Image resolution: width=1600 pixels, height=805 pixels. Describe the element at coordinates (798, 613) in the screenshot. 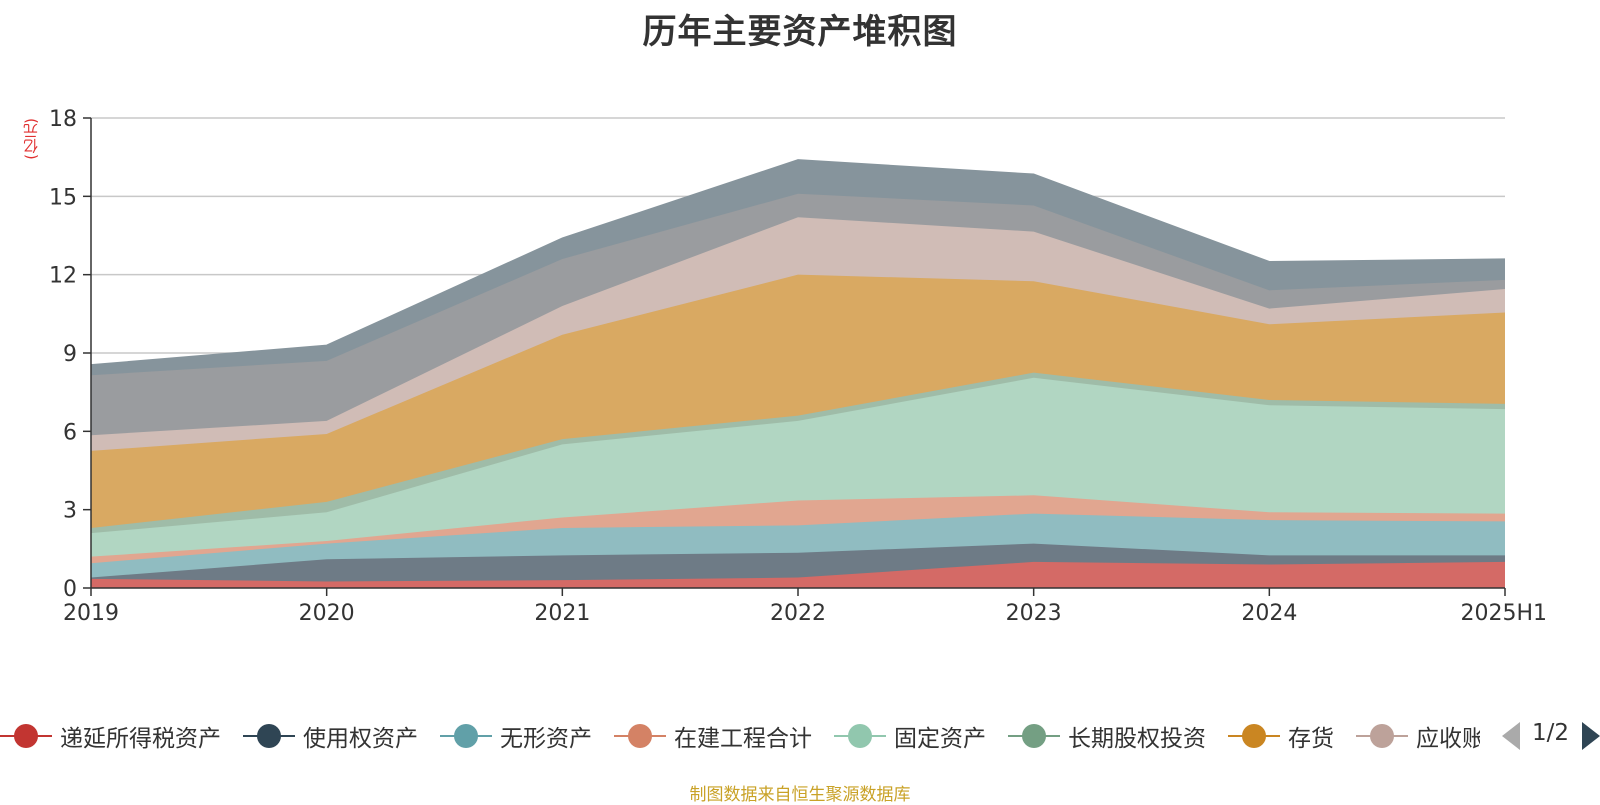

I see `x-tick-label: 2022` at that location.